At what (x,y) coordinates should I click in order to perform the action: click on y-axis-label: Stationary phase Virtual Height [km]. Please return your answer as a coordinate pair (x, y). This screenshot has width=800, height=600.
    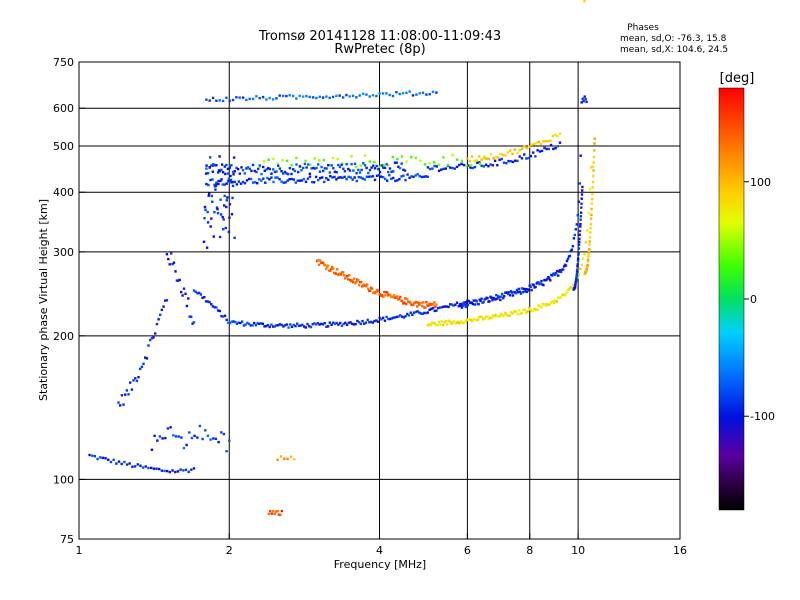
    Looking at the image, I should click on (43, 300).